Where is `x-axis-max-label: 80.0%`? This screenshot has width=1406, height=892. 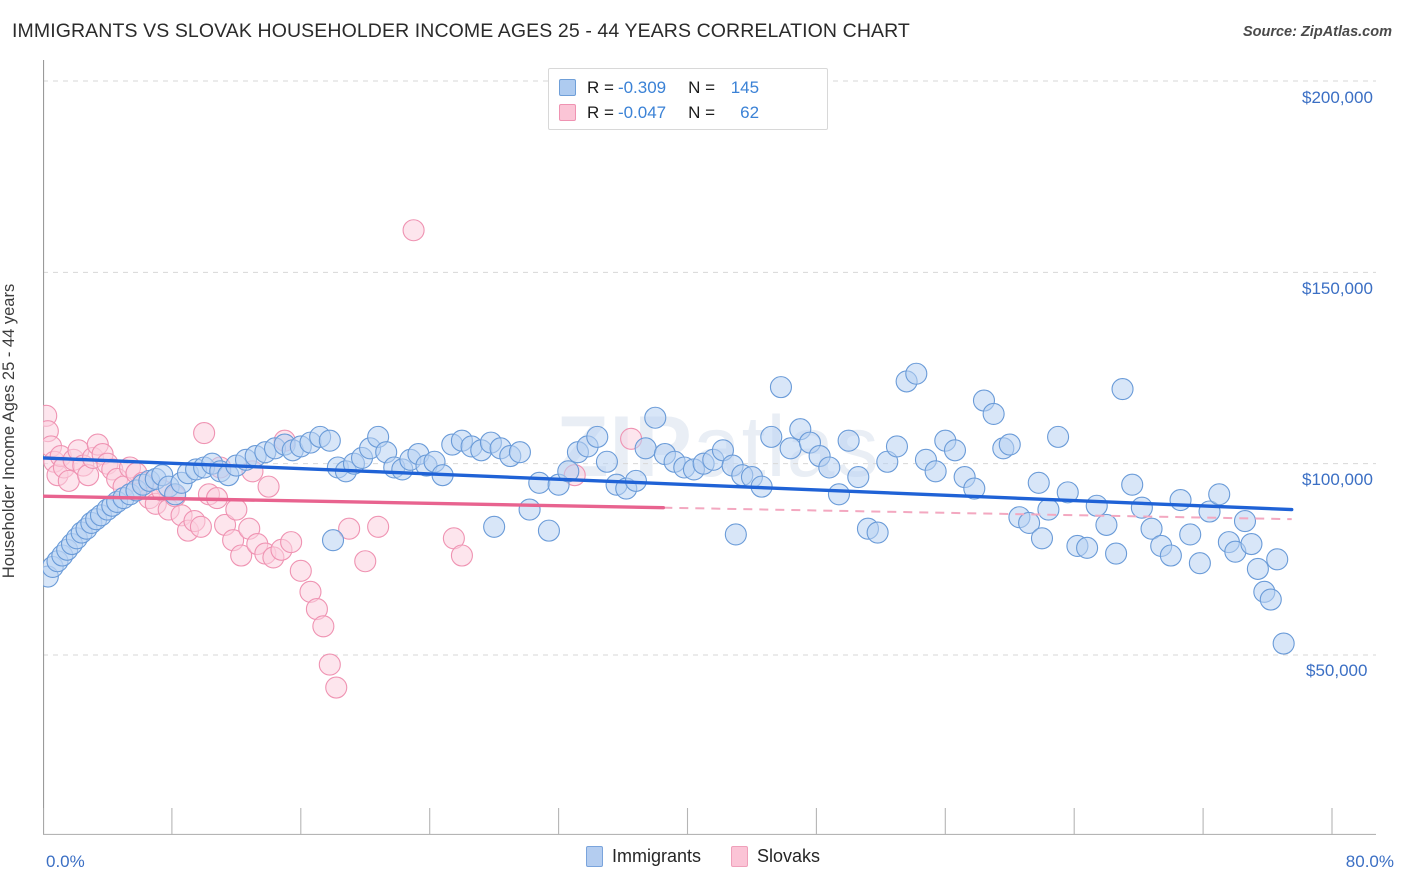 x-axis-max-label: 80.0% is located at coordinates (1369, 861).